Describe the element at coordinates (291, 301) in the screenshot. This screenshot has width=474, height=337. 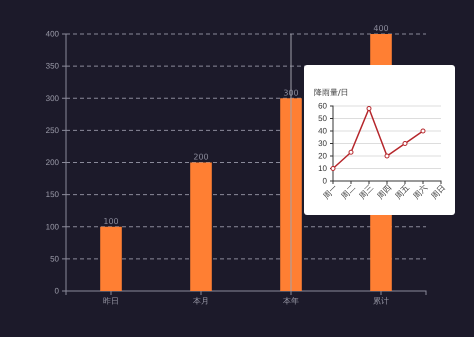
I see `x-tick-label: 本年` at that location.